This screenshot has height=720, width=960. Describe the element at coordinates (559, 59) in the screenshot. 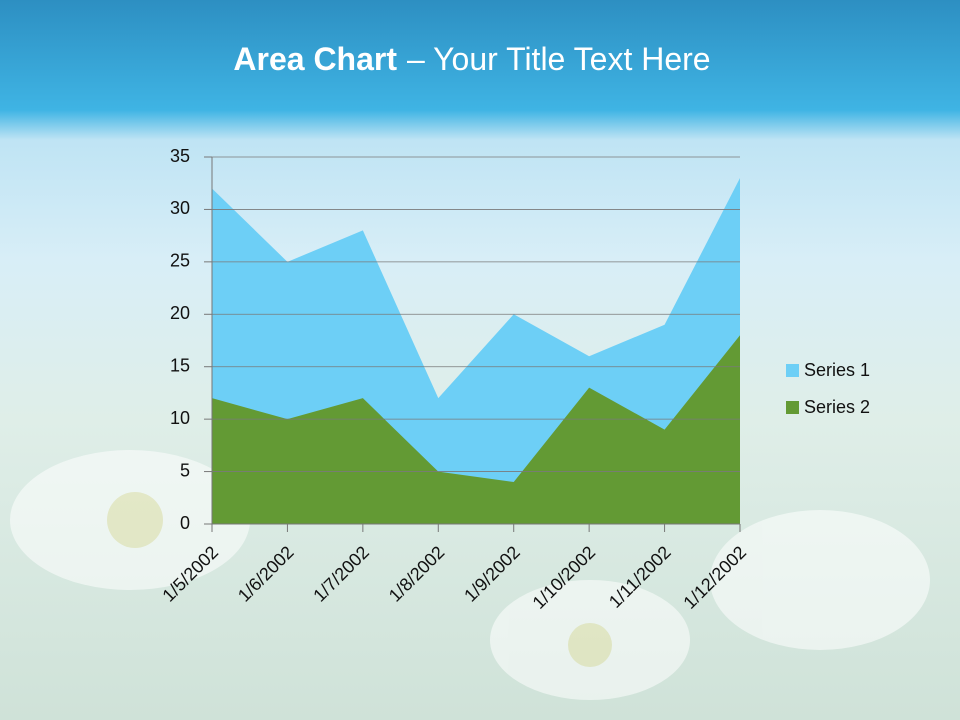

I see `title-rest: – Your Title Text Here` at that location.